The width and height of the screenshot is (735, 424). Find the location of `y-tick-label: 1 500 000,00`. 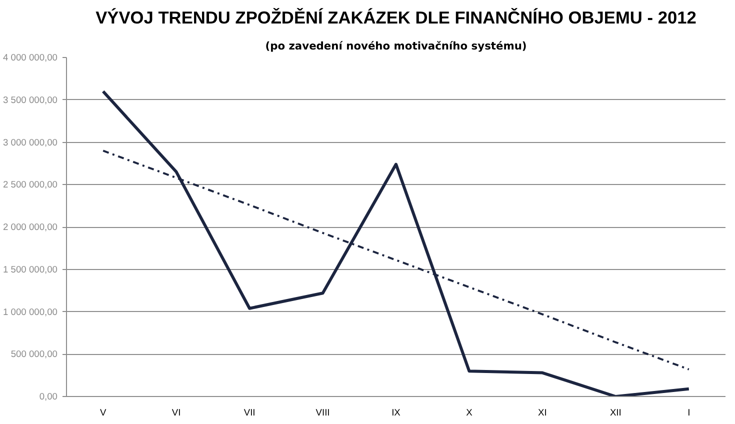

y-tick-label: 1 500 000,00 is located at coordinates (30, 269).